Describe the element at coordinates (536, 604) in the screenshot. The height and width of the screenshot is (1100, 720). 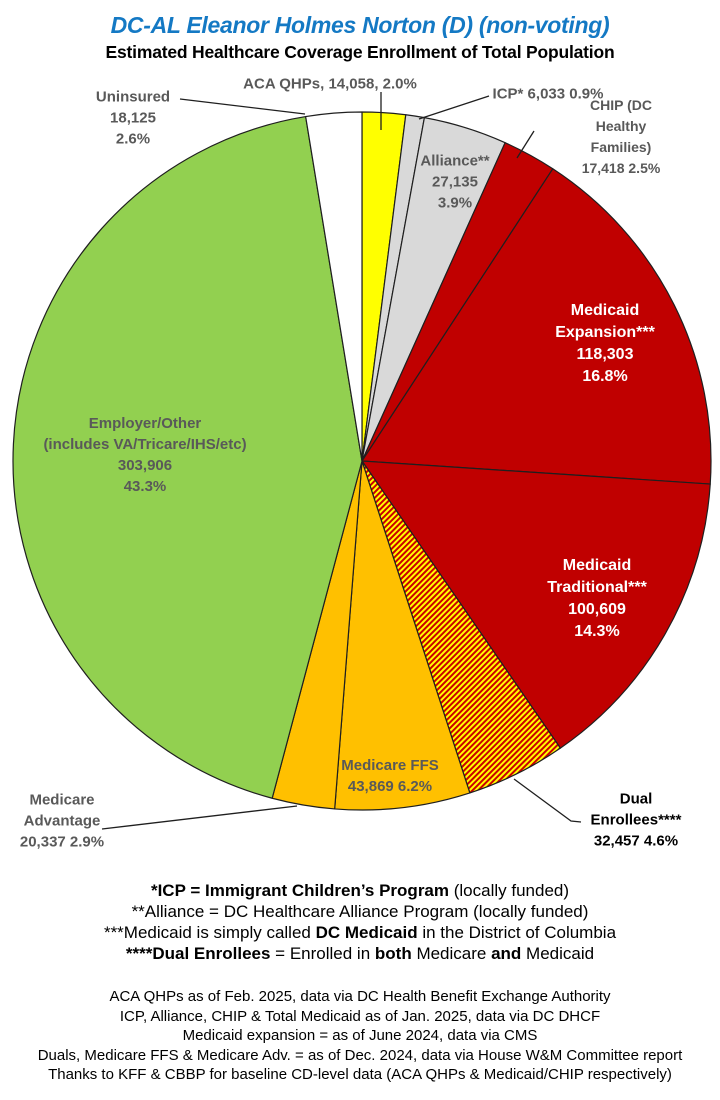
I see `pie-slice-medicaid-traditional` at that location.